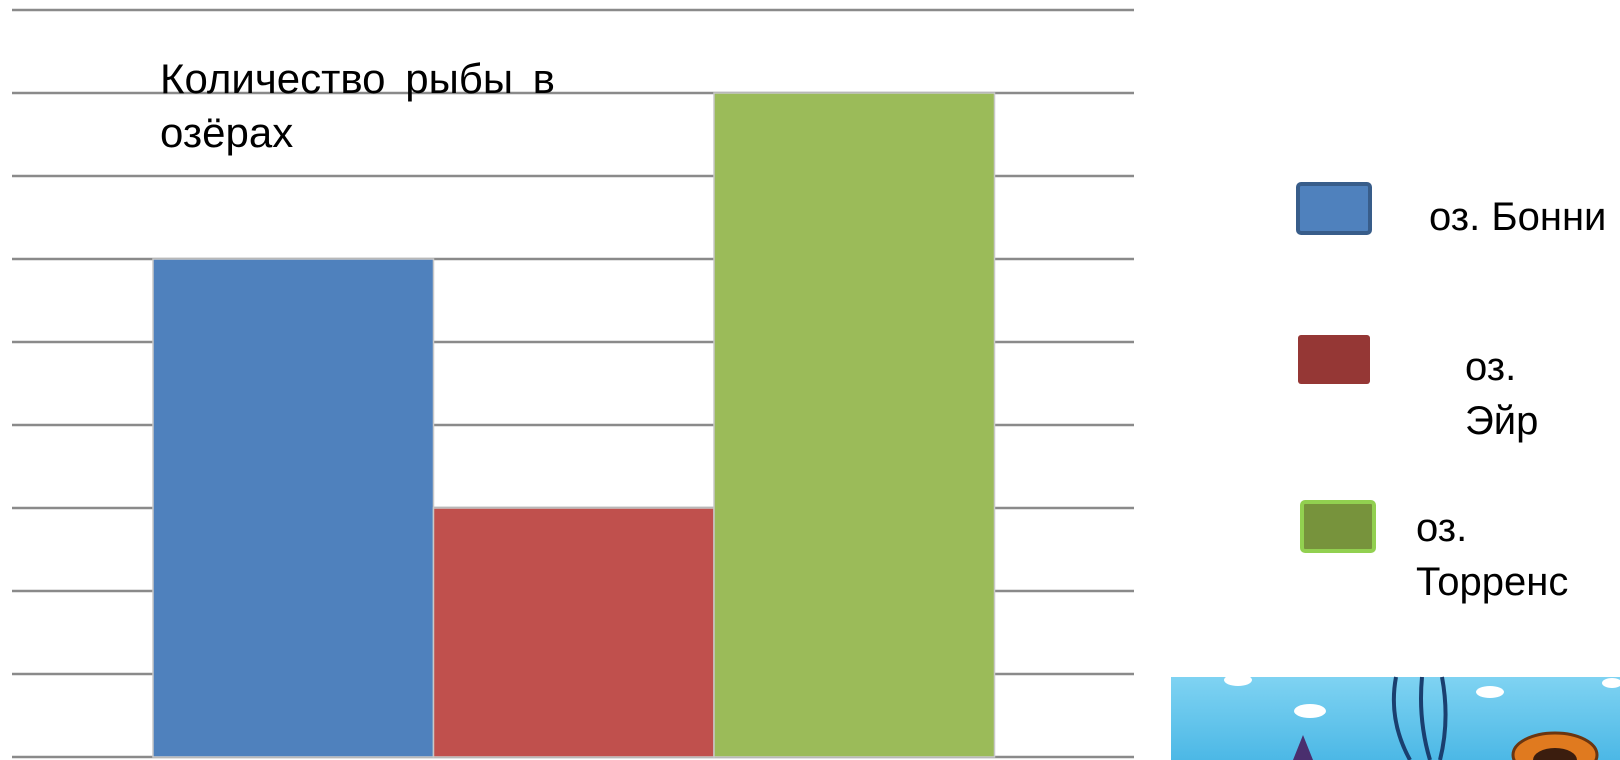  I want to click on legend-label: оз. Бонни, so click(1518, 217).